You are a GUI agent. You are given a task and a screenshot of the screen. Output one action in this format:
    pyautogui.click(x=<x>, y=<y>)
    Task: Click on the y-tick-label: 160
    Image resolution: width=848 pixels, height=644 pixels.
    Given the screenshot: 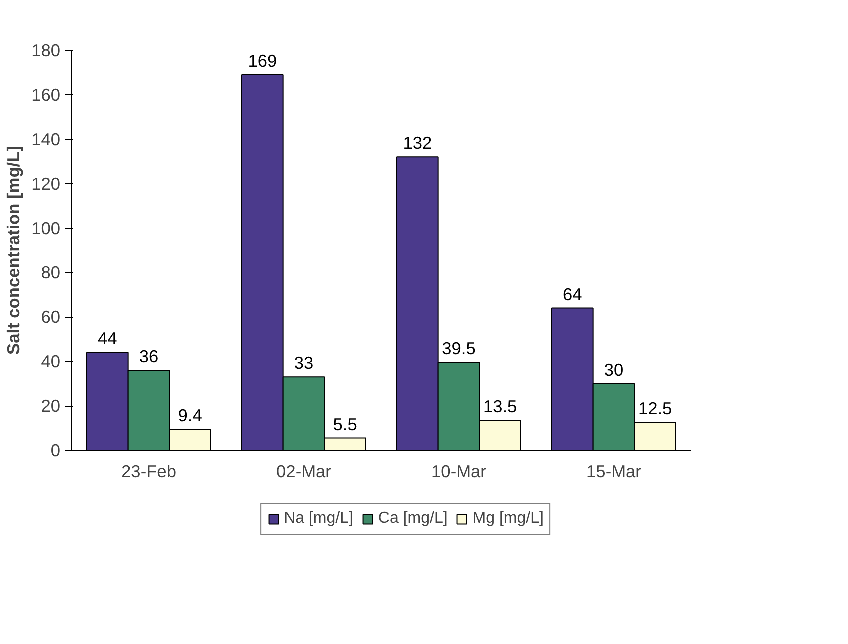 What is the action you would take?
    pyautogui.click(x=46, y=94)
    